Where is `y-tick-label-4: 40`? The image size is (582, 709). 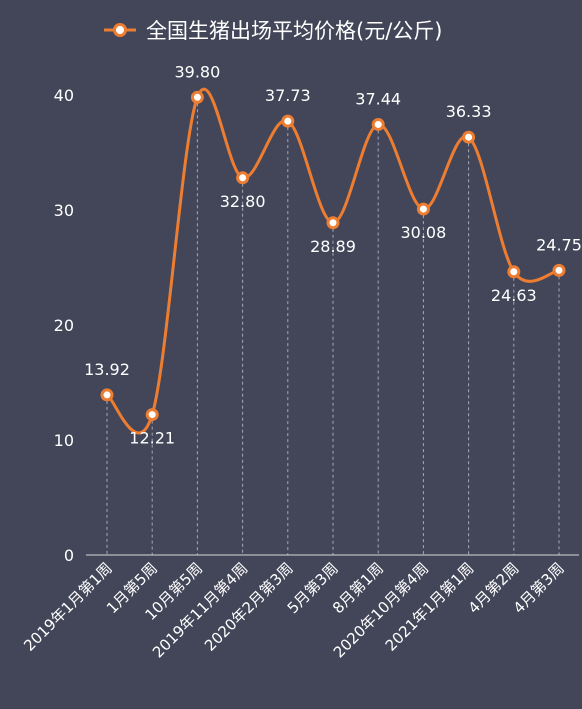 y-tick-label-4: 40 is located at coordinates (64, 95).